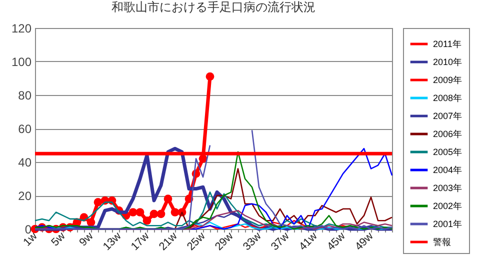 The image size is (478, 268). What do you see at coordinates (168, 242) in the screenshot?
I see `x-tick-label: 21w` at bounding box center [168, 242].